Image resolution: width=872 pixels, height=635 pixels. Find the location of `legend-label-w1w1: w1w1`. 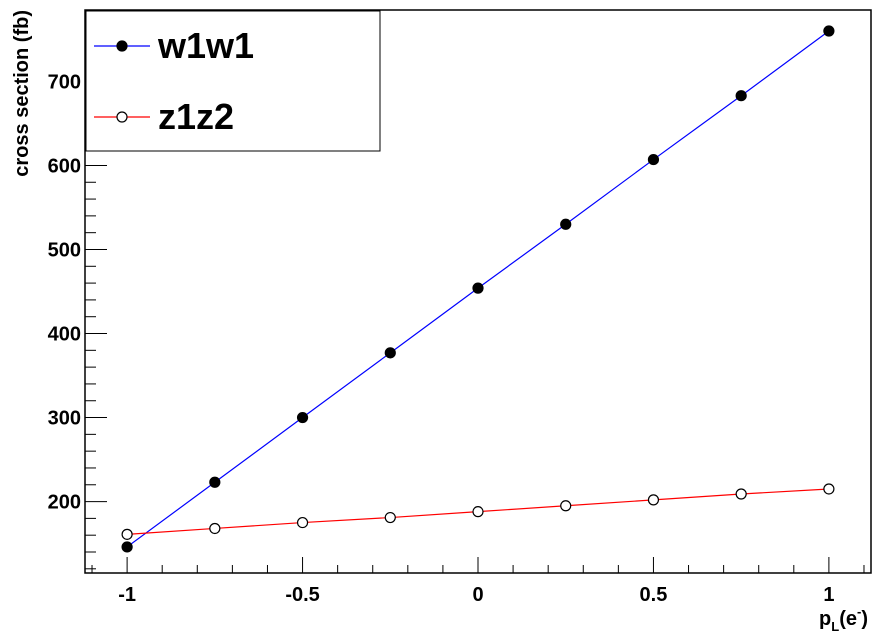

legend-label-w1w1: w1w1 is located at coordinates (205, 45).